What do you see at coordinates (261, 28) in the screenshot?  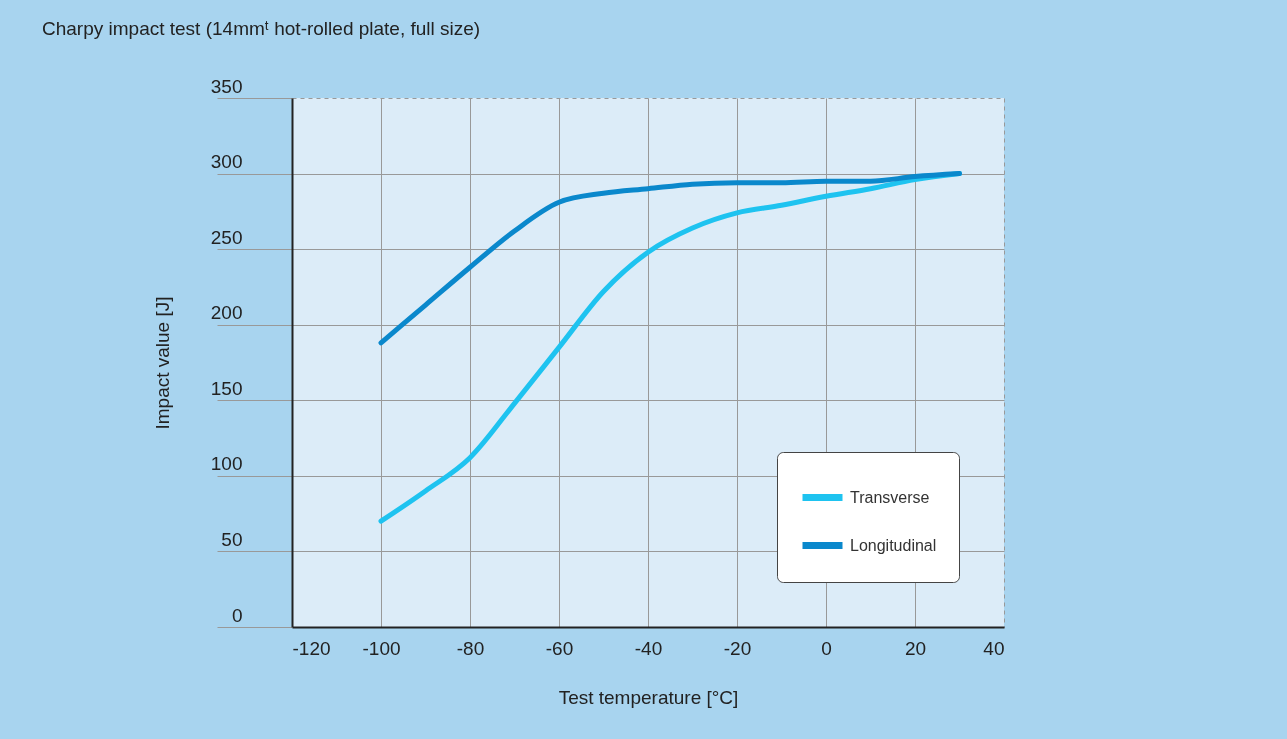 I see `chart-title: Charpy impact test (14mmᵗ hot-rolled plate, full size)` at bounding box center [261, 28].